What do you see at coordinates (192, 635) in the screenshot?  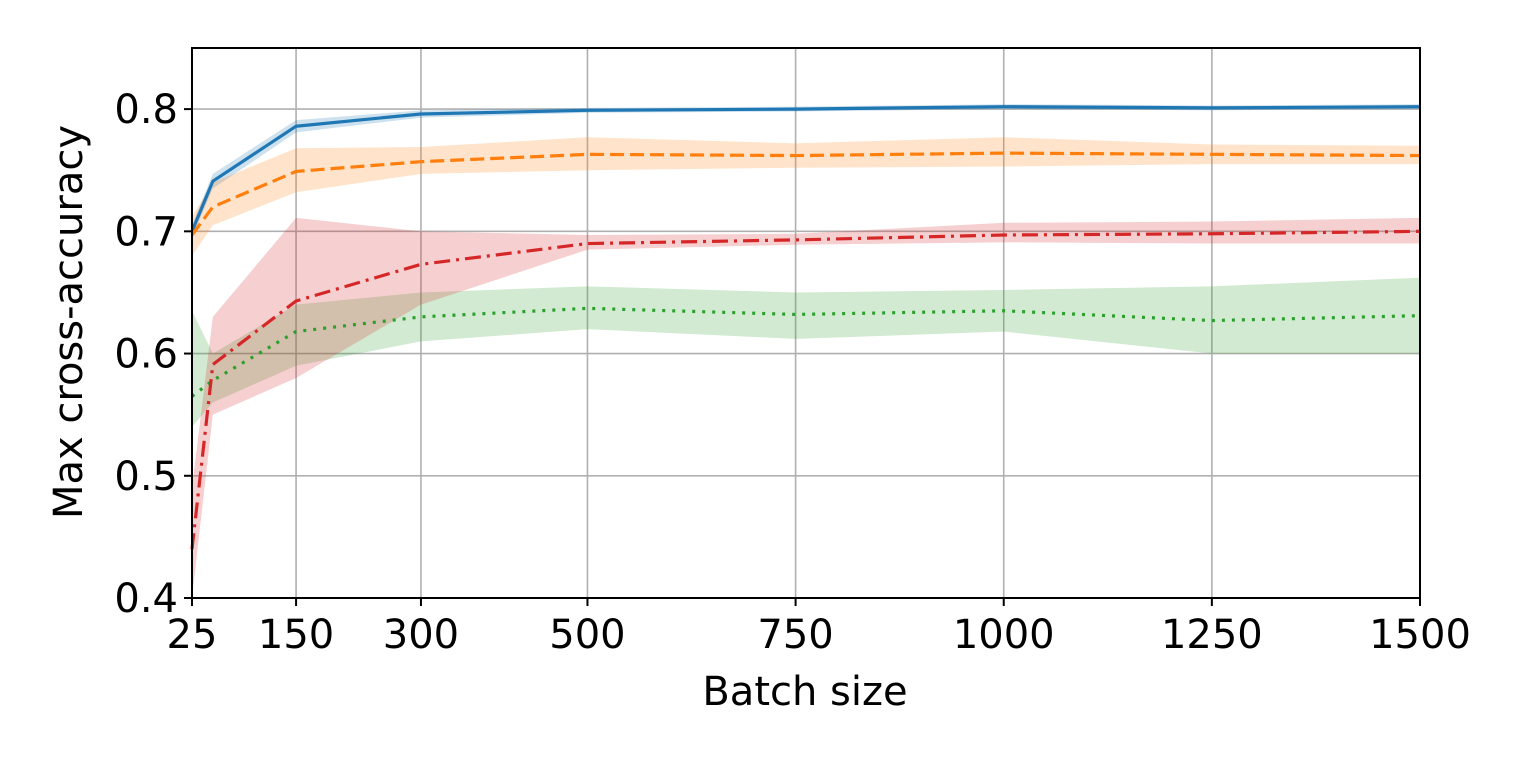 I see `x-tick-label: 25` at bounding box center [192, 635].